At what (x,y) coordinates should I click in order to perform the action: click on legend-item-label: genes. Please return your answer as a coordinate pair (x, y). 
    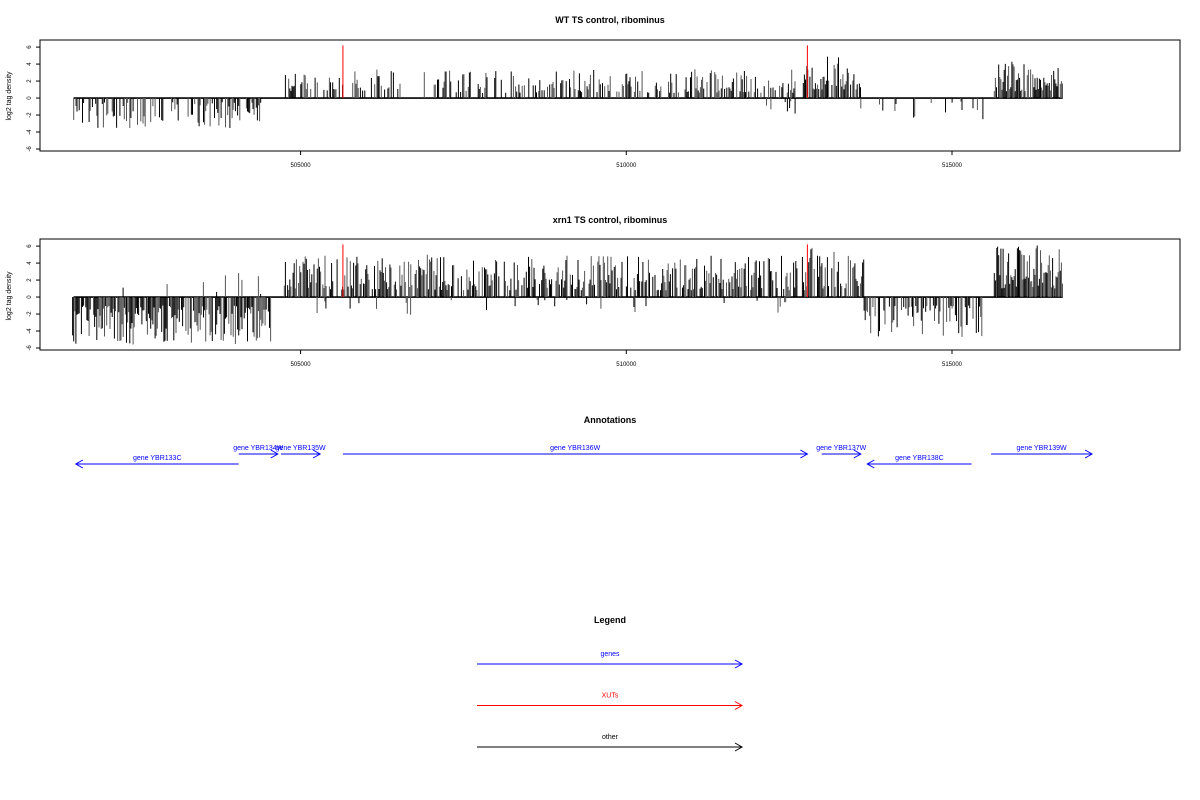
    Looking at the image, I should click on (610, 654).